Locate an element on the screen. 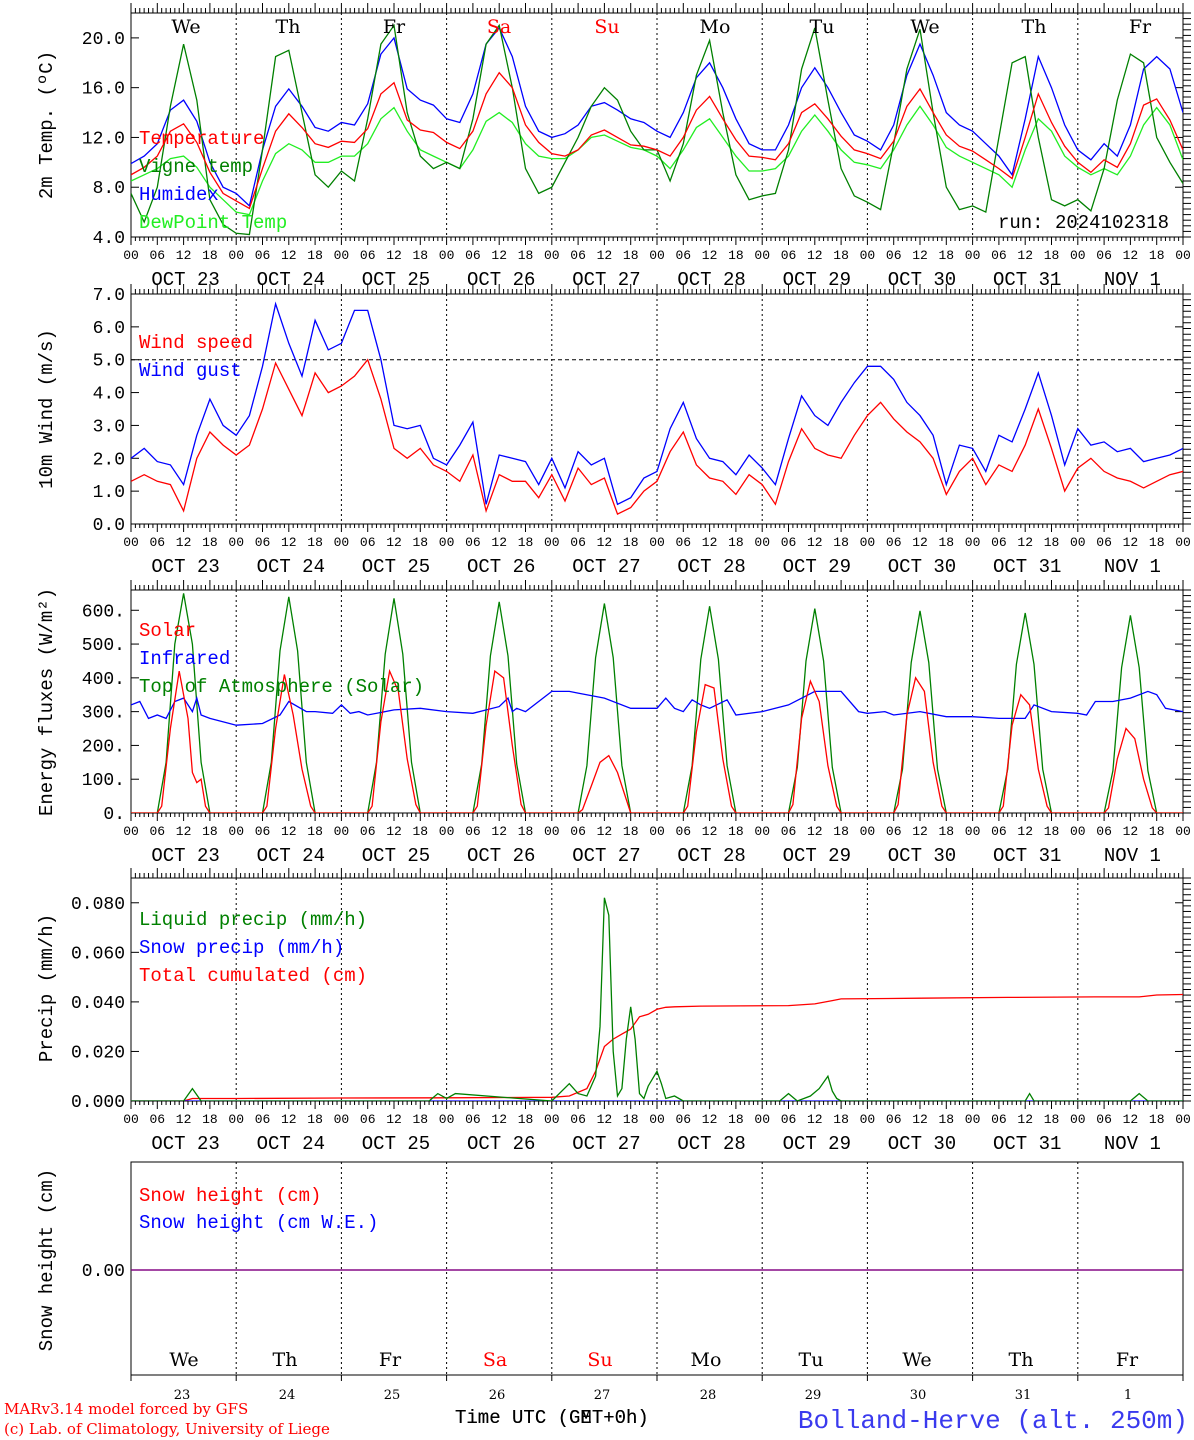  day-label: OCT 30 is located at coordinates (922, 856).